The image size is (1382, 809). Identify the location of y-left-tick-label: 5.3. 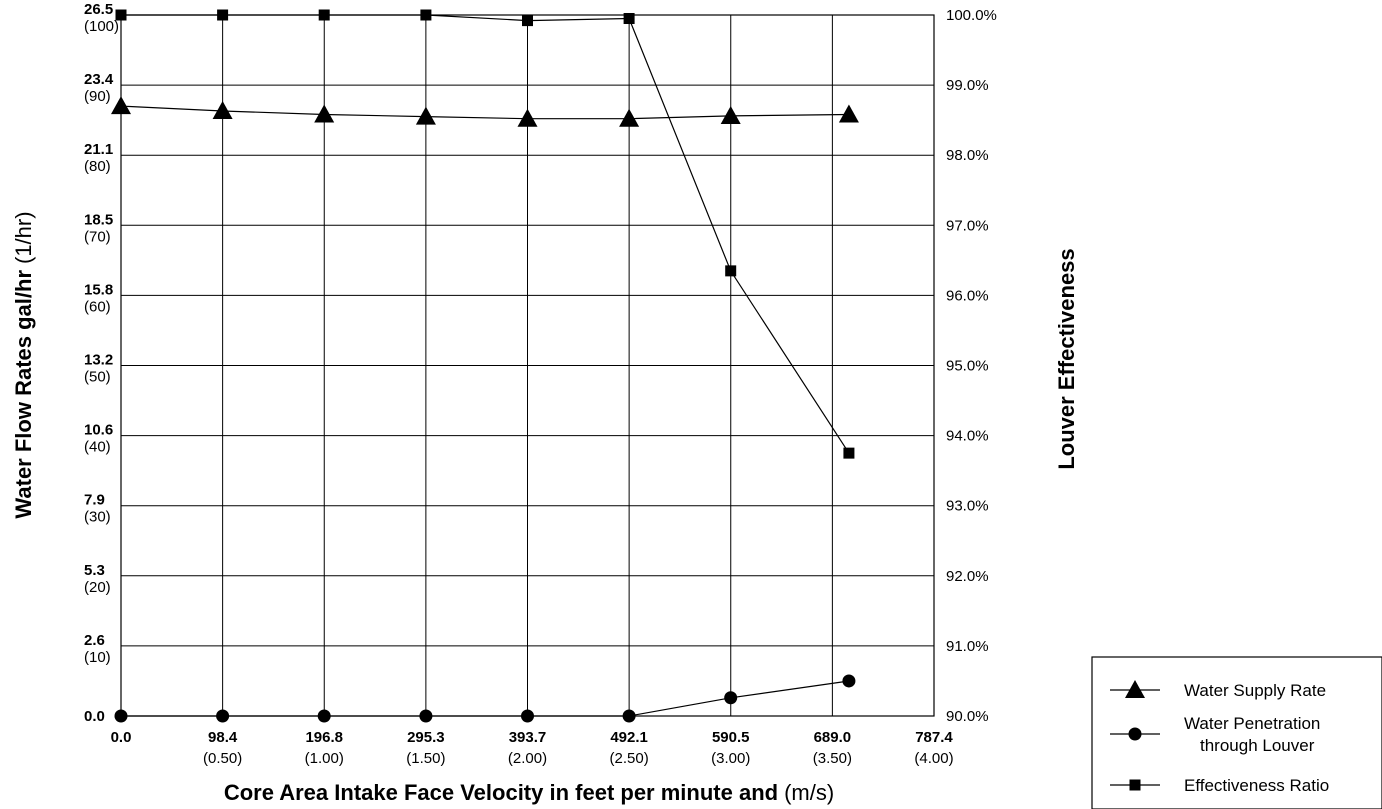
(94, 570).